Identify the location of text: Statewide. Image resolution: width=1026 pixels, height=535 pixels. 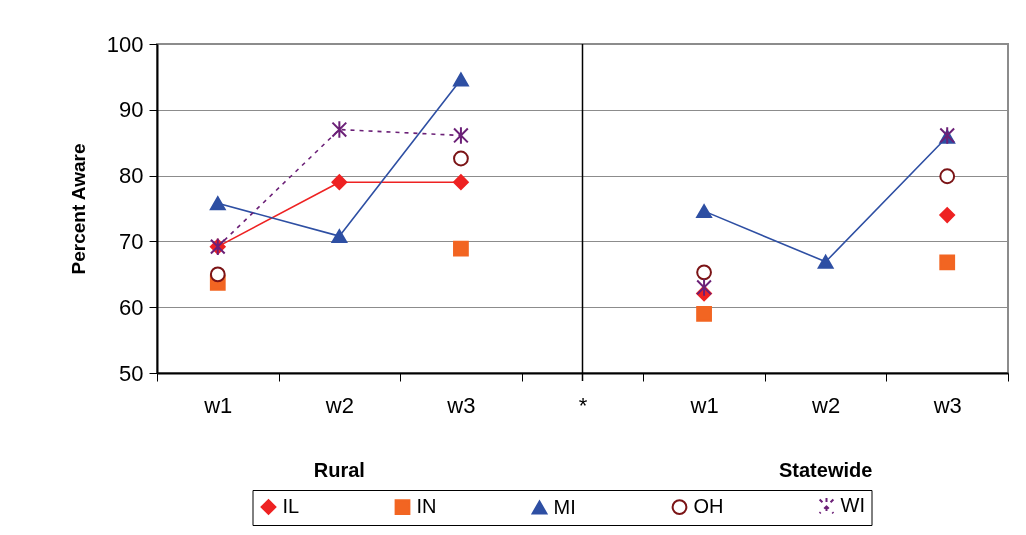
(825, 470).